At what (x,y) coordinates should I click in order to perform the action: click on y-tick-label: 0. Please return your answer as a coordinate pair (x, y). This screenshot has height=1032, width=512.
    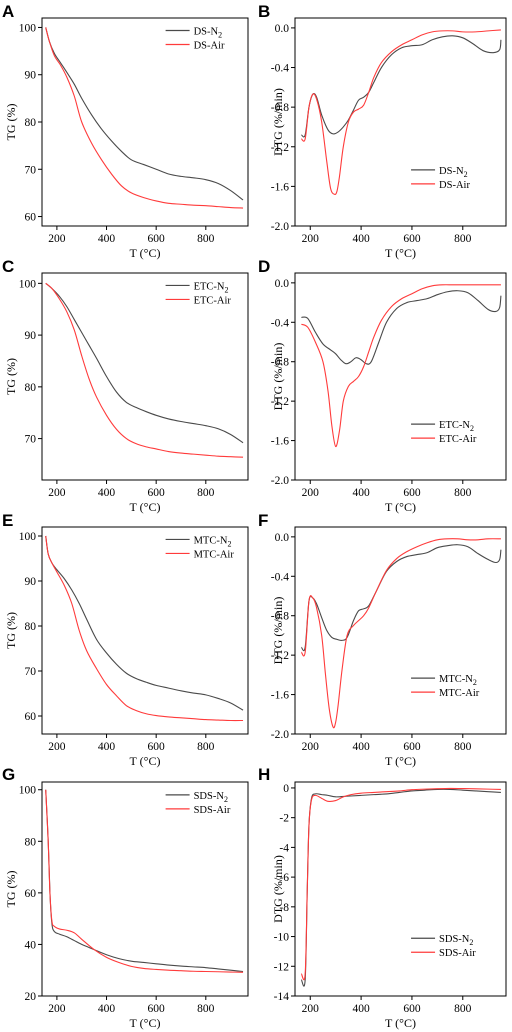
    Looking at the image, I should click on (286, 789).